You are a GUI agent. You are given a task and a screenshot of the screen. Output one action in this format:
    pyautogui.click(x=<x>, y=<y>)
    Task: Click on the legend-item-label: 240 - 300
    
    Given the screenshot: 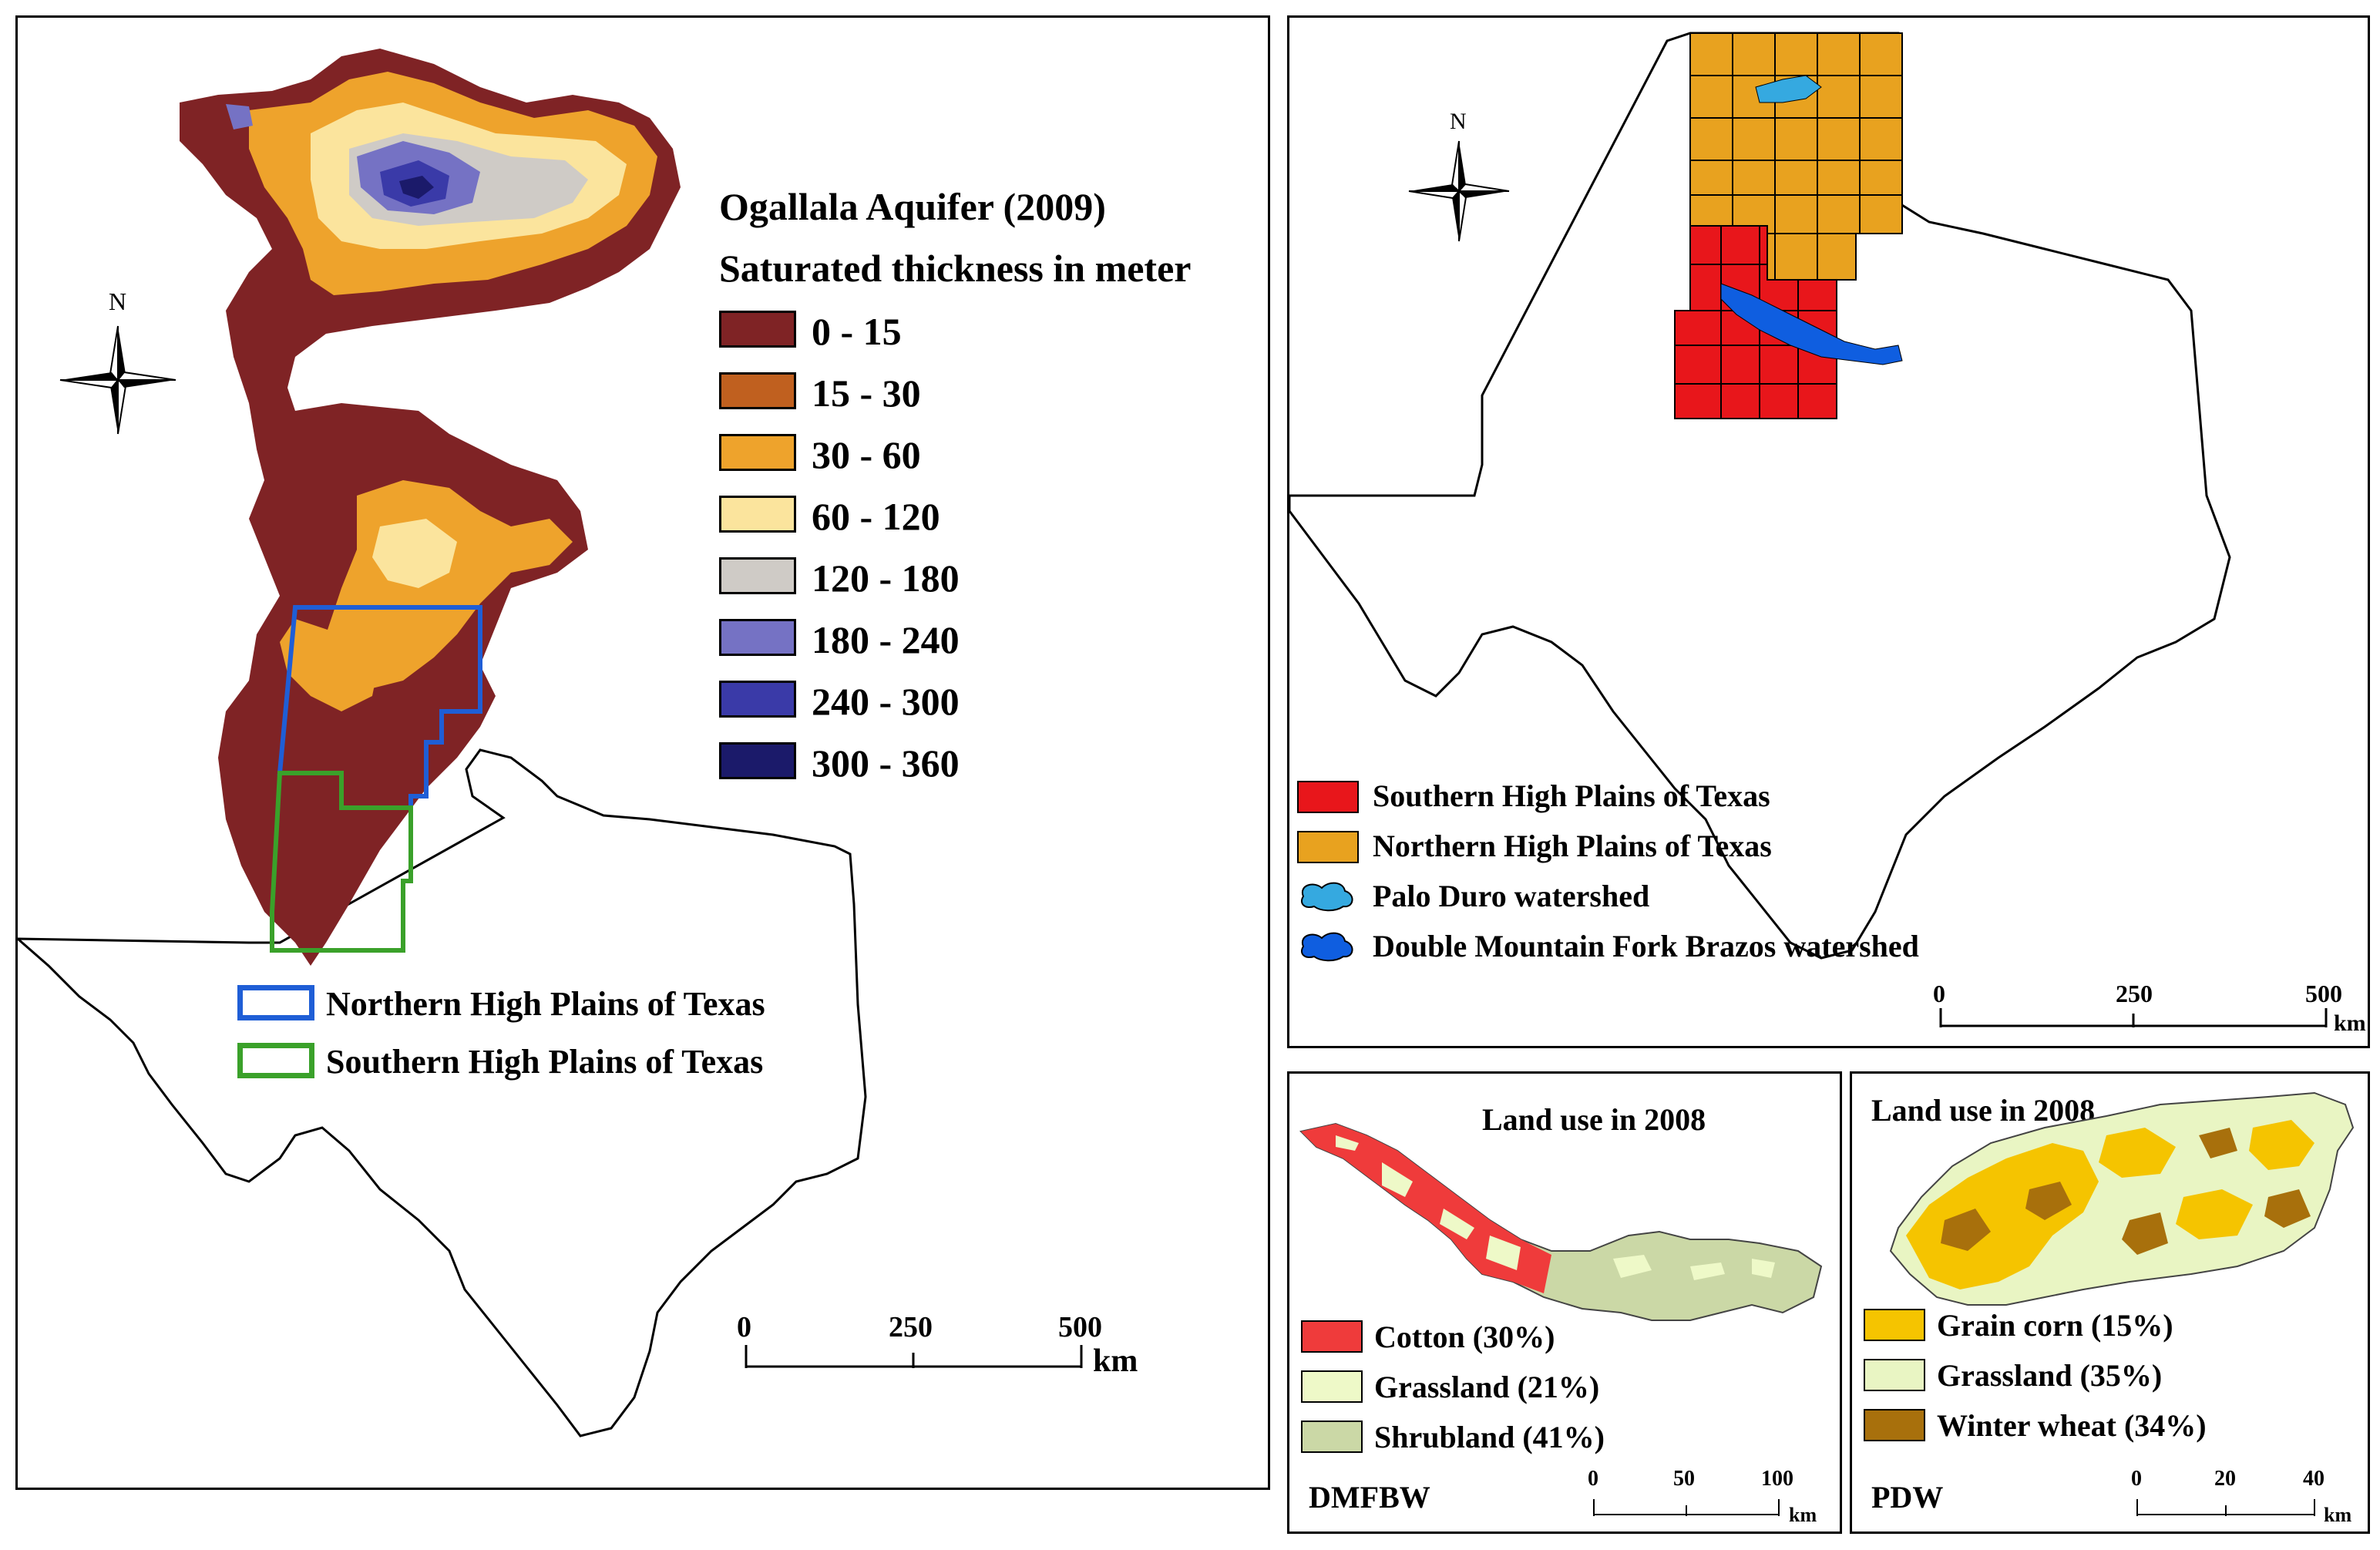 What is the action you would take?
    pyautogui.click(x=886, y=701)
    